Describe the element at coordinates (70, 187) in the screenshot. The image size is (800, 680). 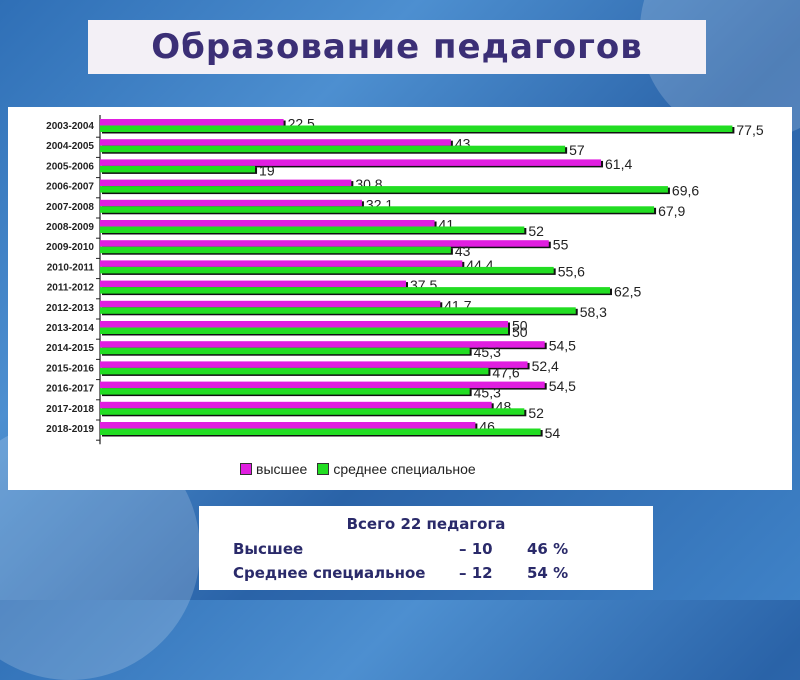
I see `category-tick-label: 2006-2007` at that location.